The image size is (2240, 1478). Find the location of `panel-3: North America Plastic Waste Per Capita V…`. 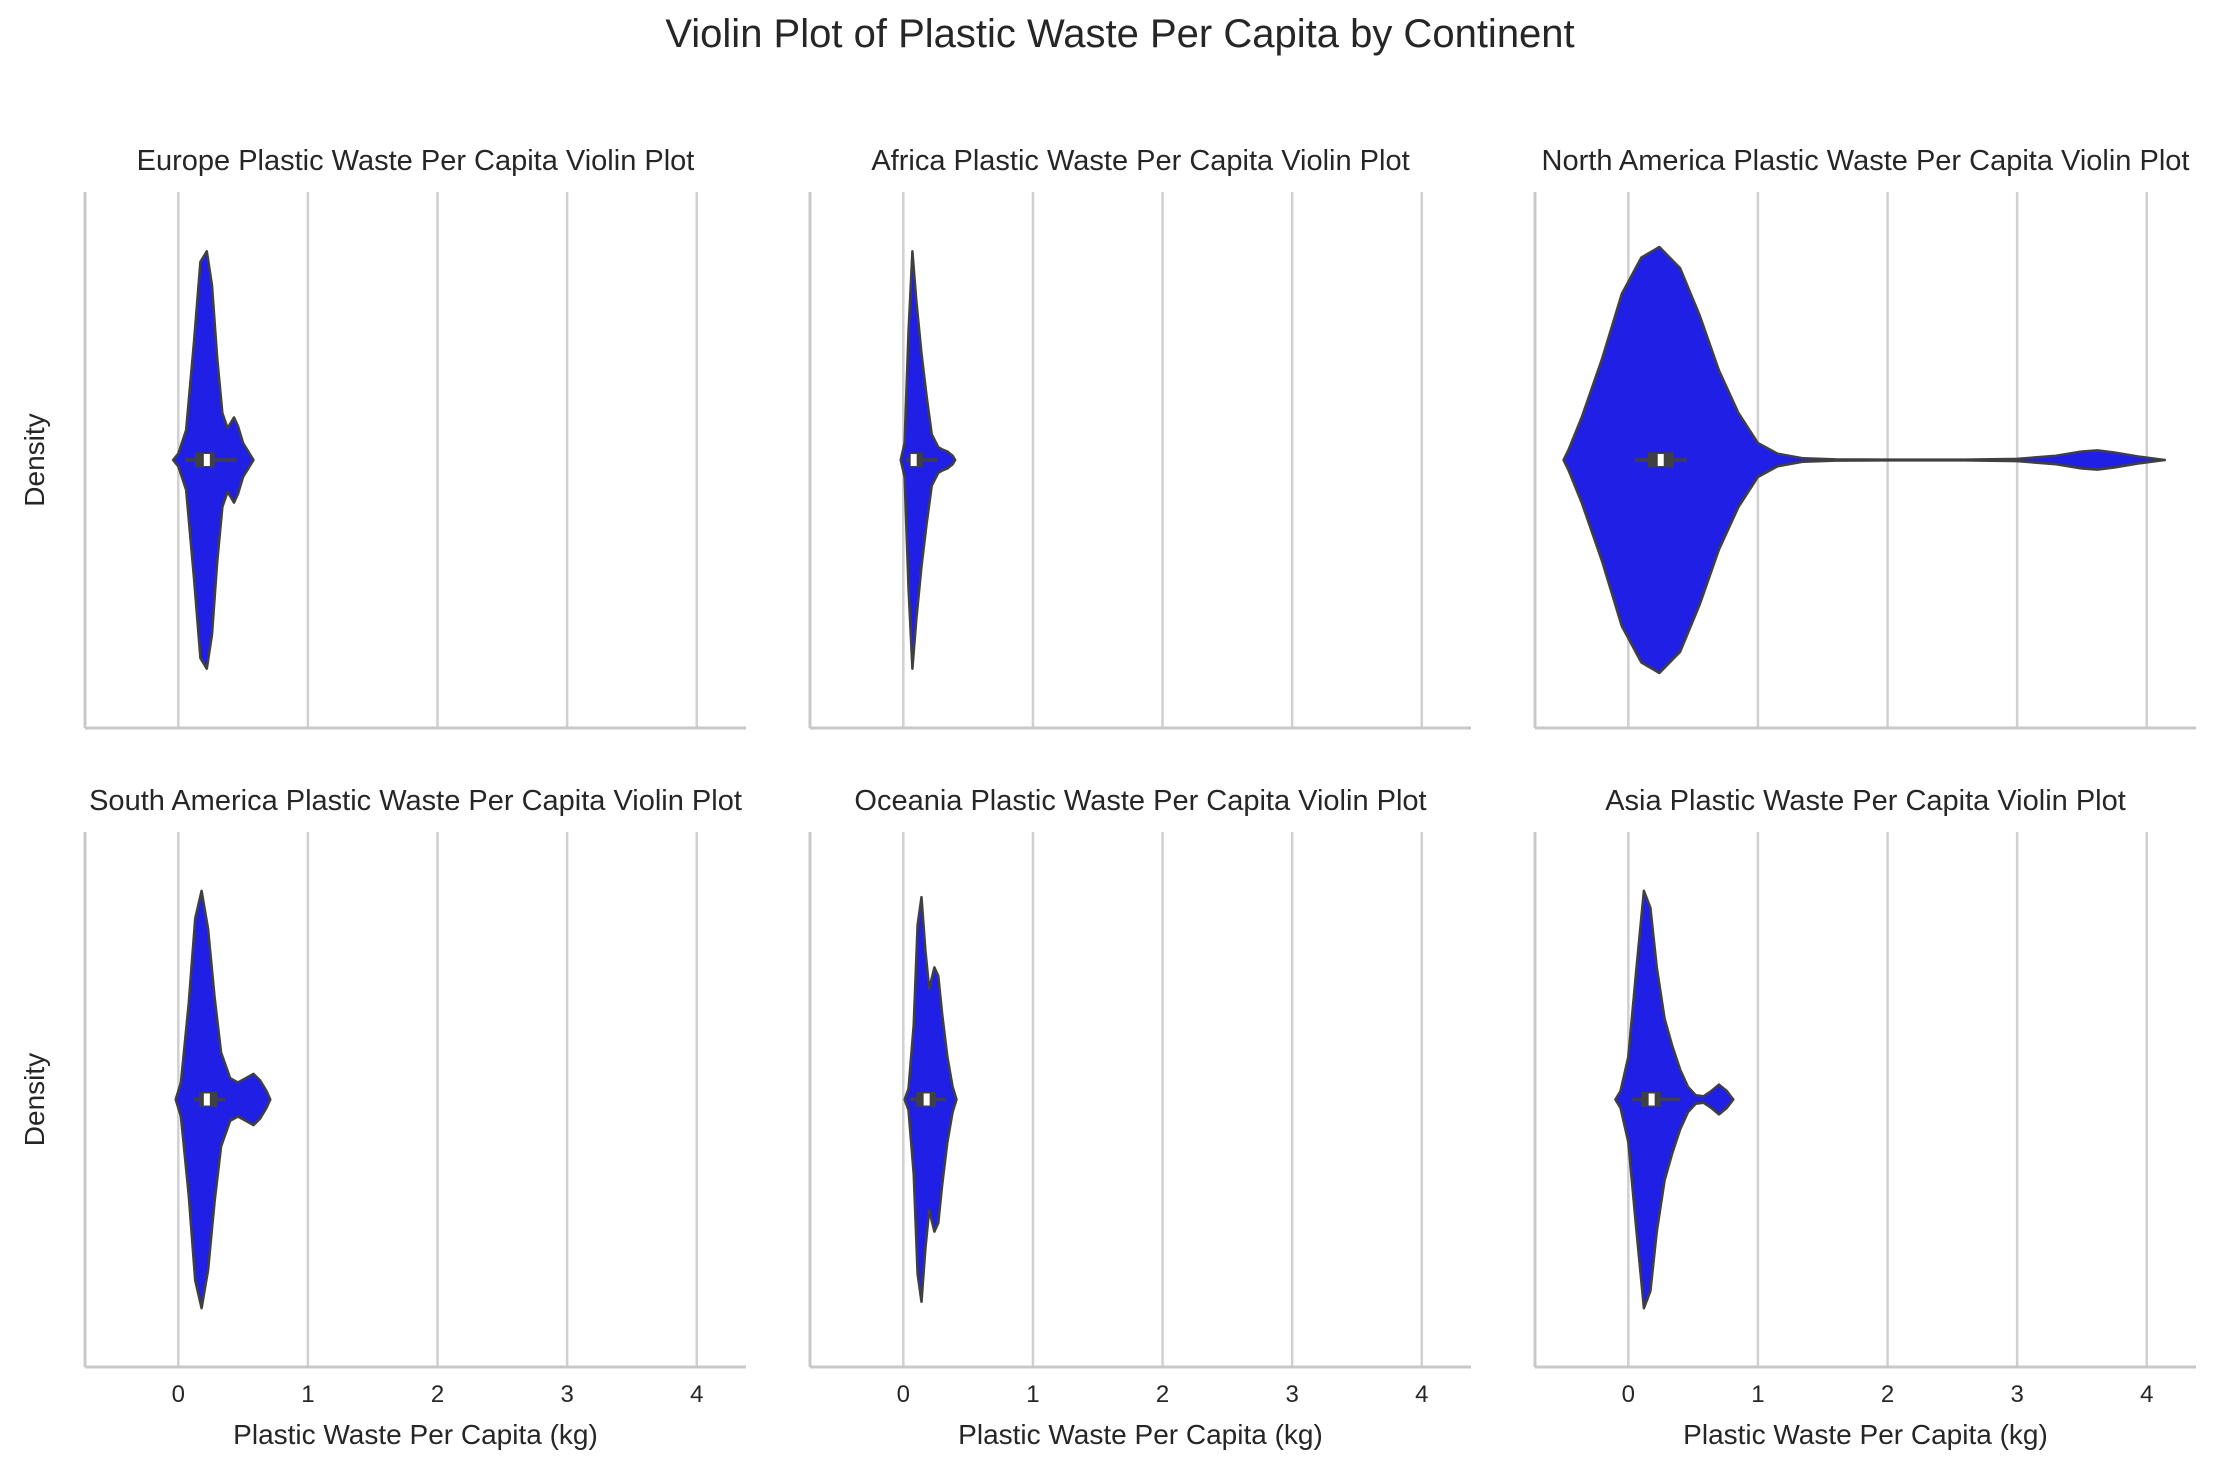

panel-3: North America Plastic Waste Per Capita V… is located at coordinates (1864, 437).